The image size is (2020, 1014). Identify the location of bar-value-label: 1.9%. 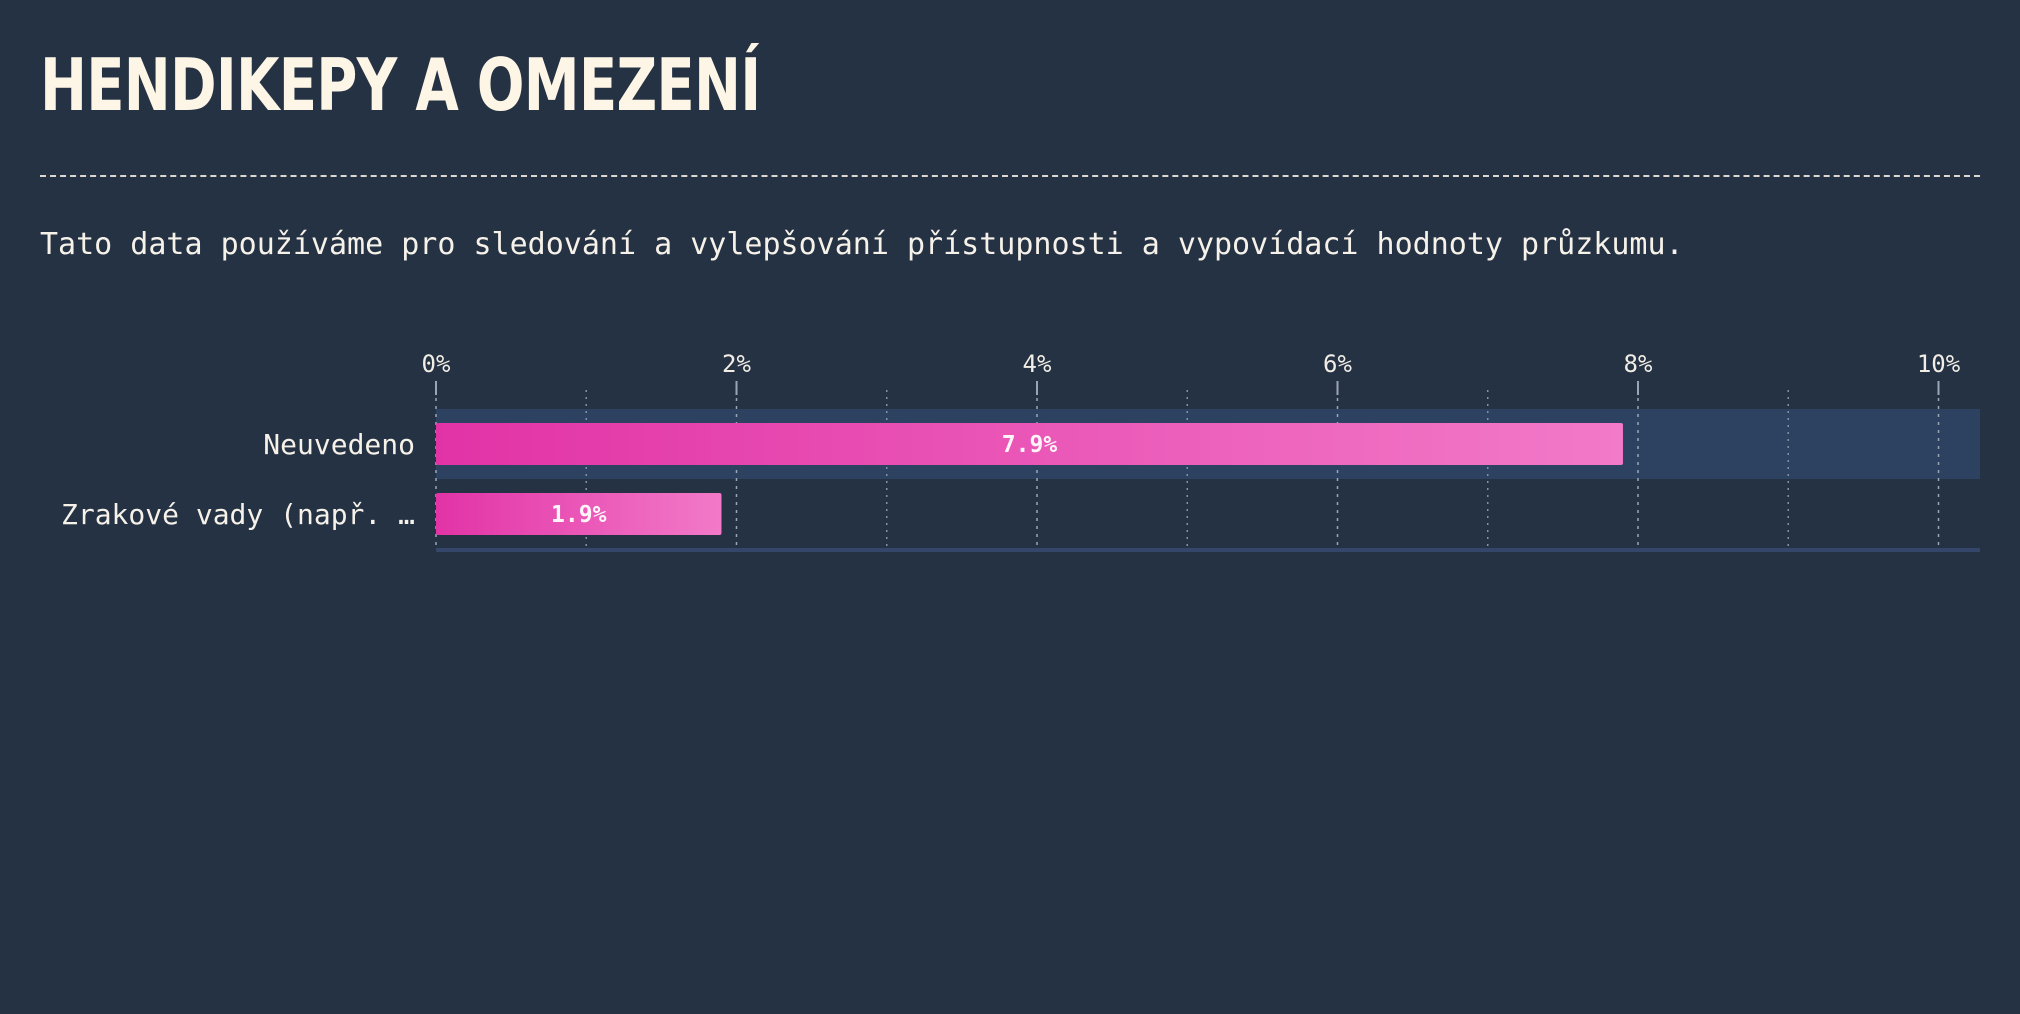
(579, 515).